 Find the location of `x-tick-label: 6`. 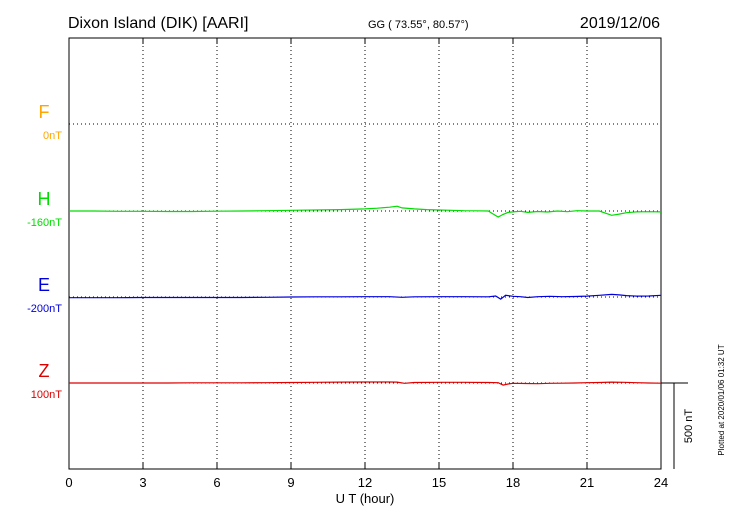

x-tick-label: 6 is located at coordinates (216, 482).